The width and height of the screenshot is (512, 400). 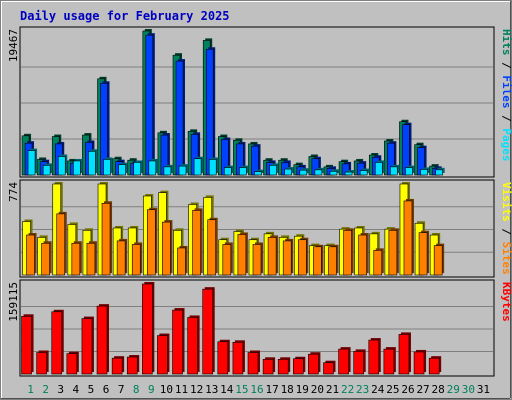 I want to click on bar-pages-day-10-face, so click(x=167, y=171).